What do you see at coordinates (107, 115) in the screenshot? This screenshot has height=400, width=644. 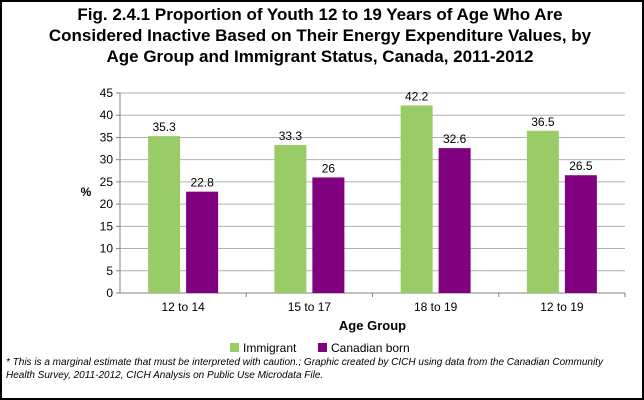 I see `y-tick-label: 40` at bounding box center [107, 115].